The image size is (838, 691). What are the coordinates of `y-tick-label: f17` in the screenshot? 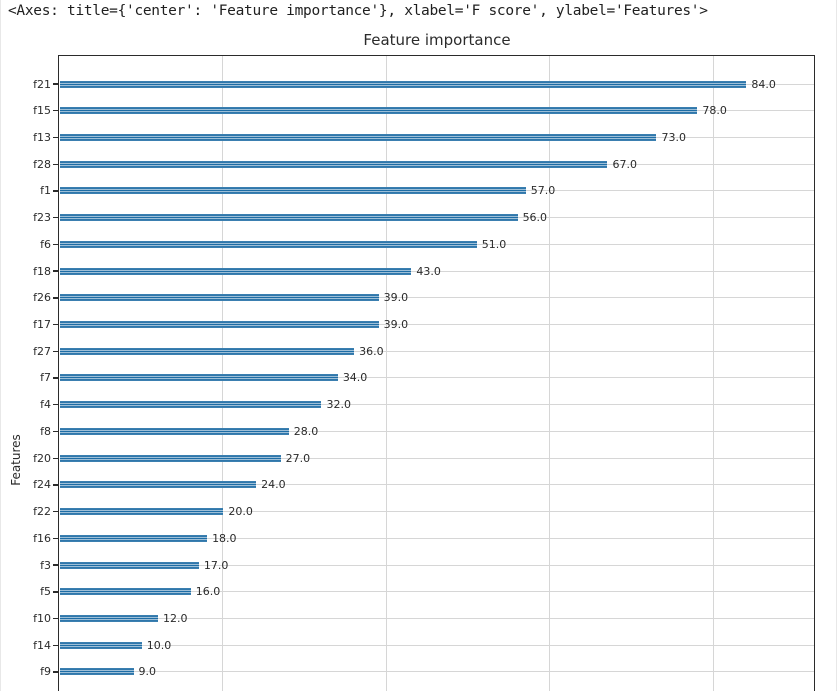 It's located at (42, 325).